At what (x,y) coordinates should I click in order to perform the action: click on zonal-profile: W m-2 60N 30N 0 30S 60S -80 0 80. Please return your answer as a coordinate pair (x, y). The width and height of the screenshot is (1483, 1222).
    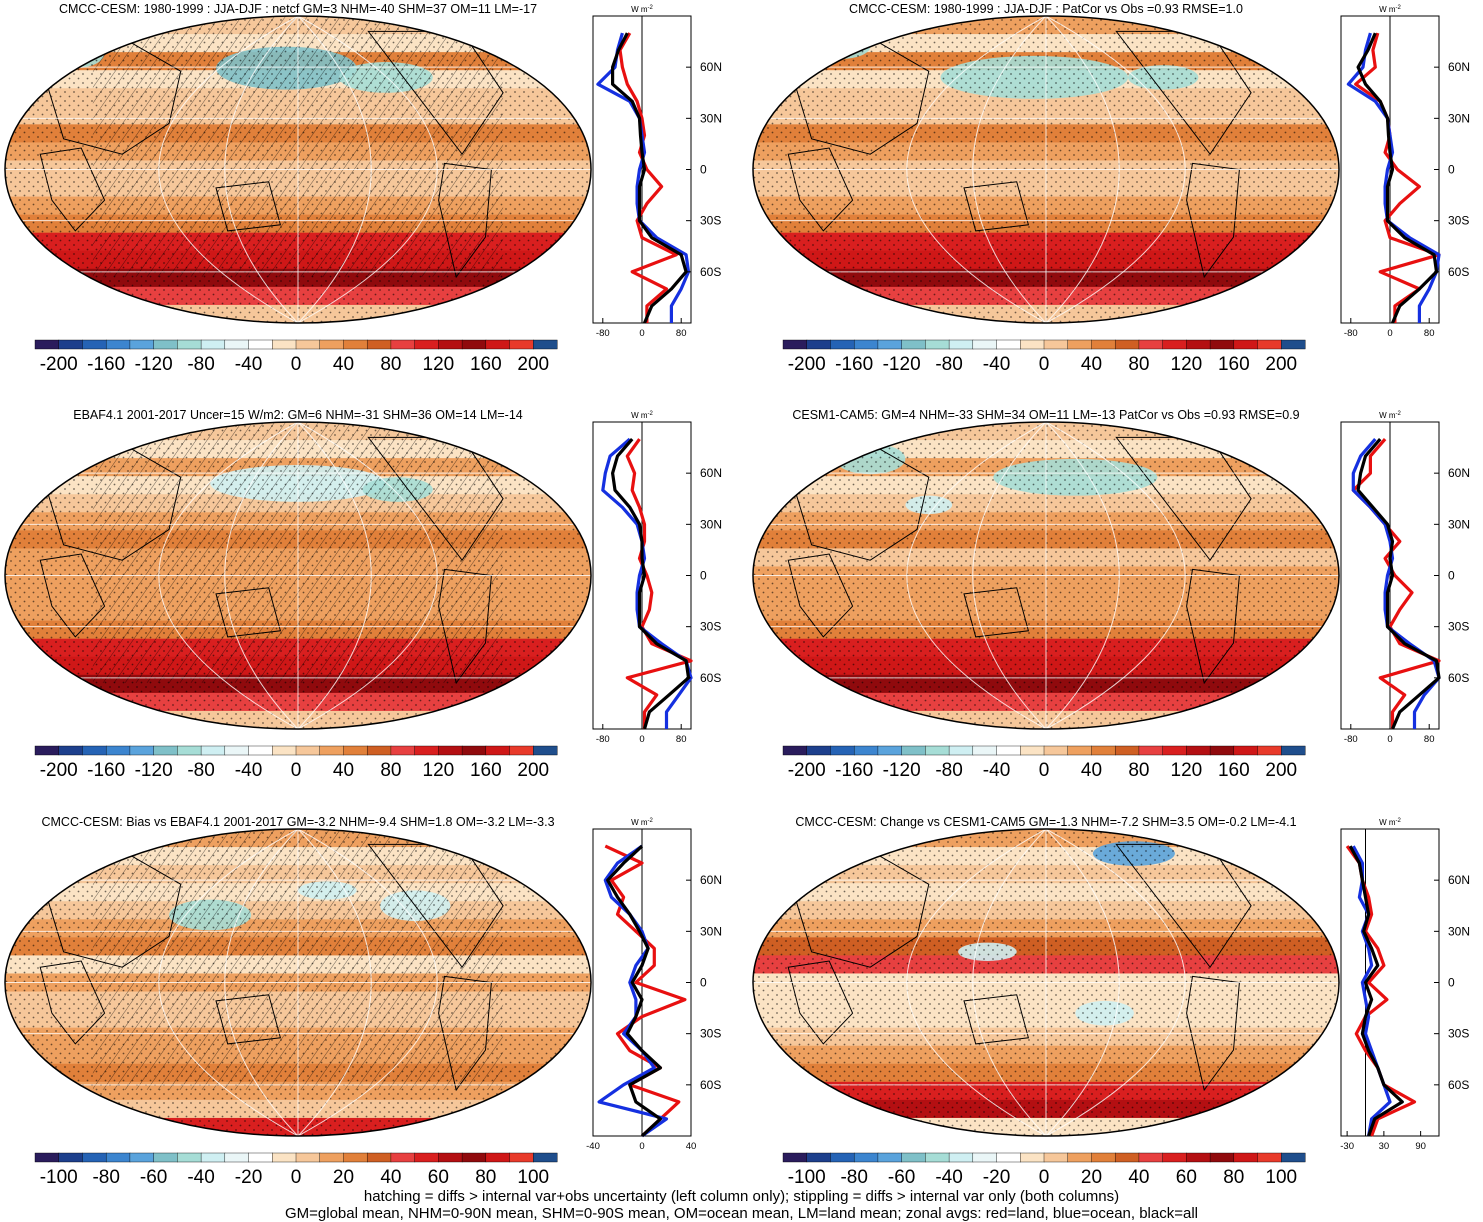
    Looking at the image, I should click on (657, 172).